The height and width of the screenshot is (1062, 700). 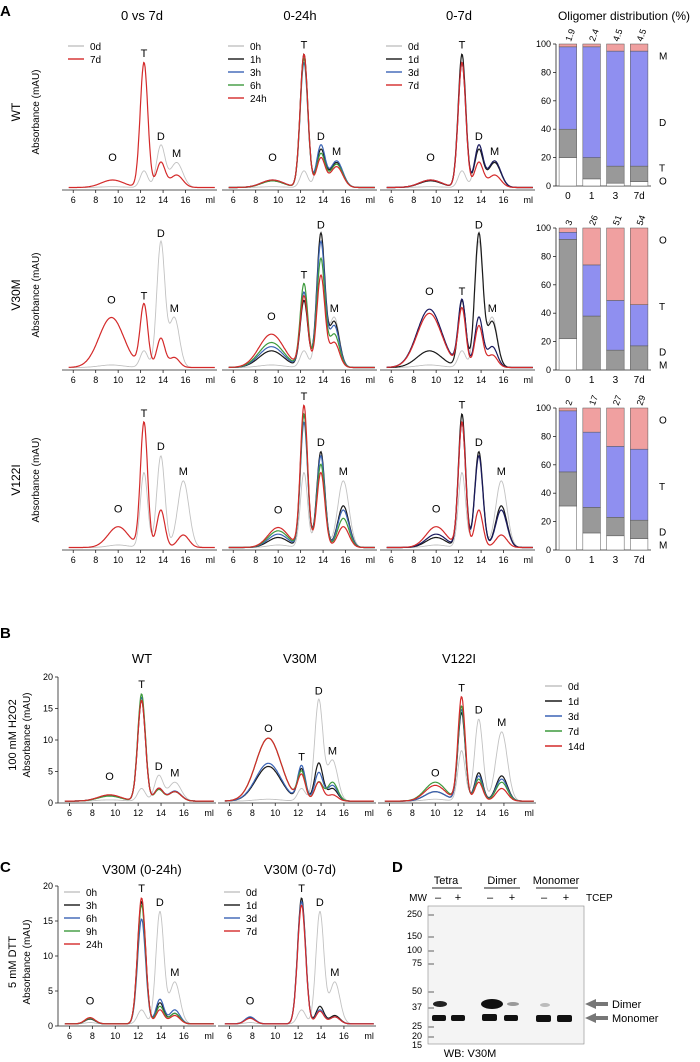 I want to click on y-tick-label: 10, so click(x=48, y=740).